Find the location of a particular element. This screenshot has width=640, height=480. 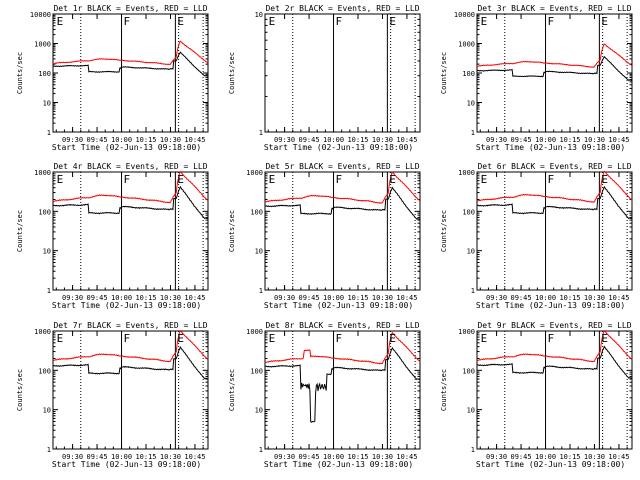

panel-title: Det 7r BLACK = Events, RED = LLD is located at coordinates (130, 325).